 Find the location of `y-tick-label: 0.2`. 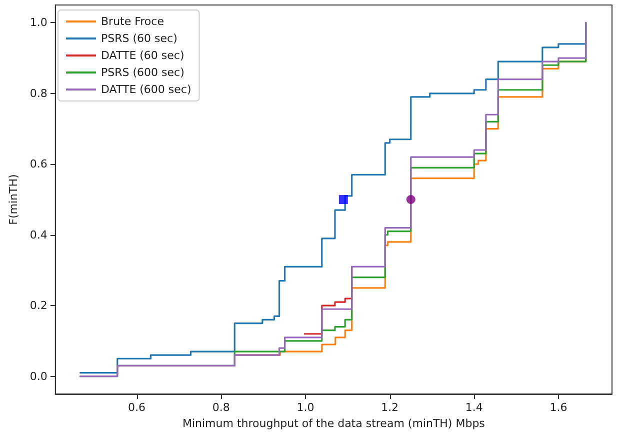

y-tick-label: 0.2 is located at coordinates (39, 305).